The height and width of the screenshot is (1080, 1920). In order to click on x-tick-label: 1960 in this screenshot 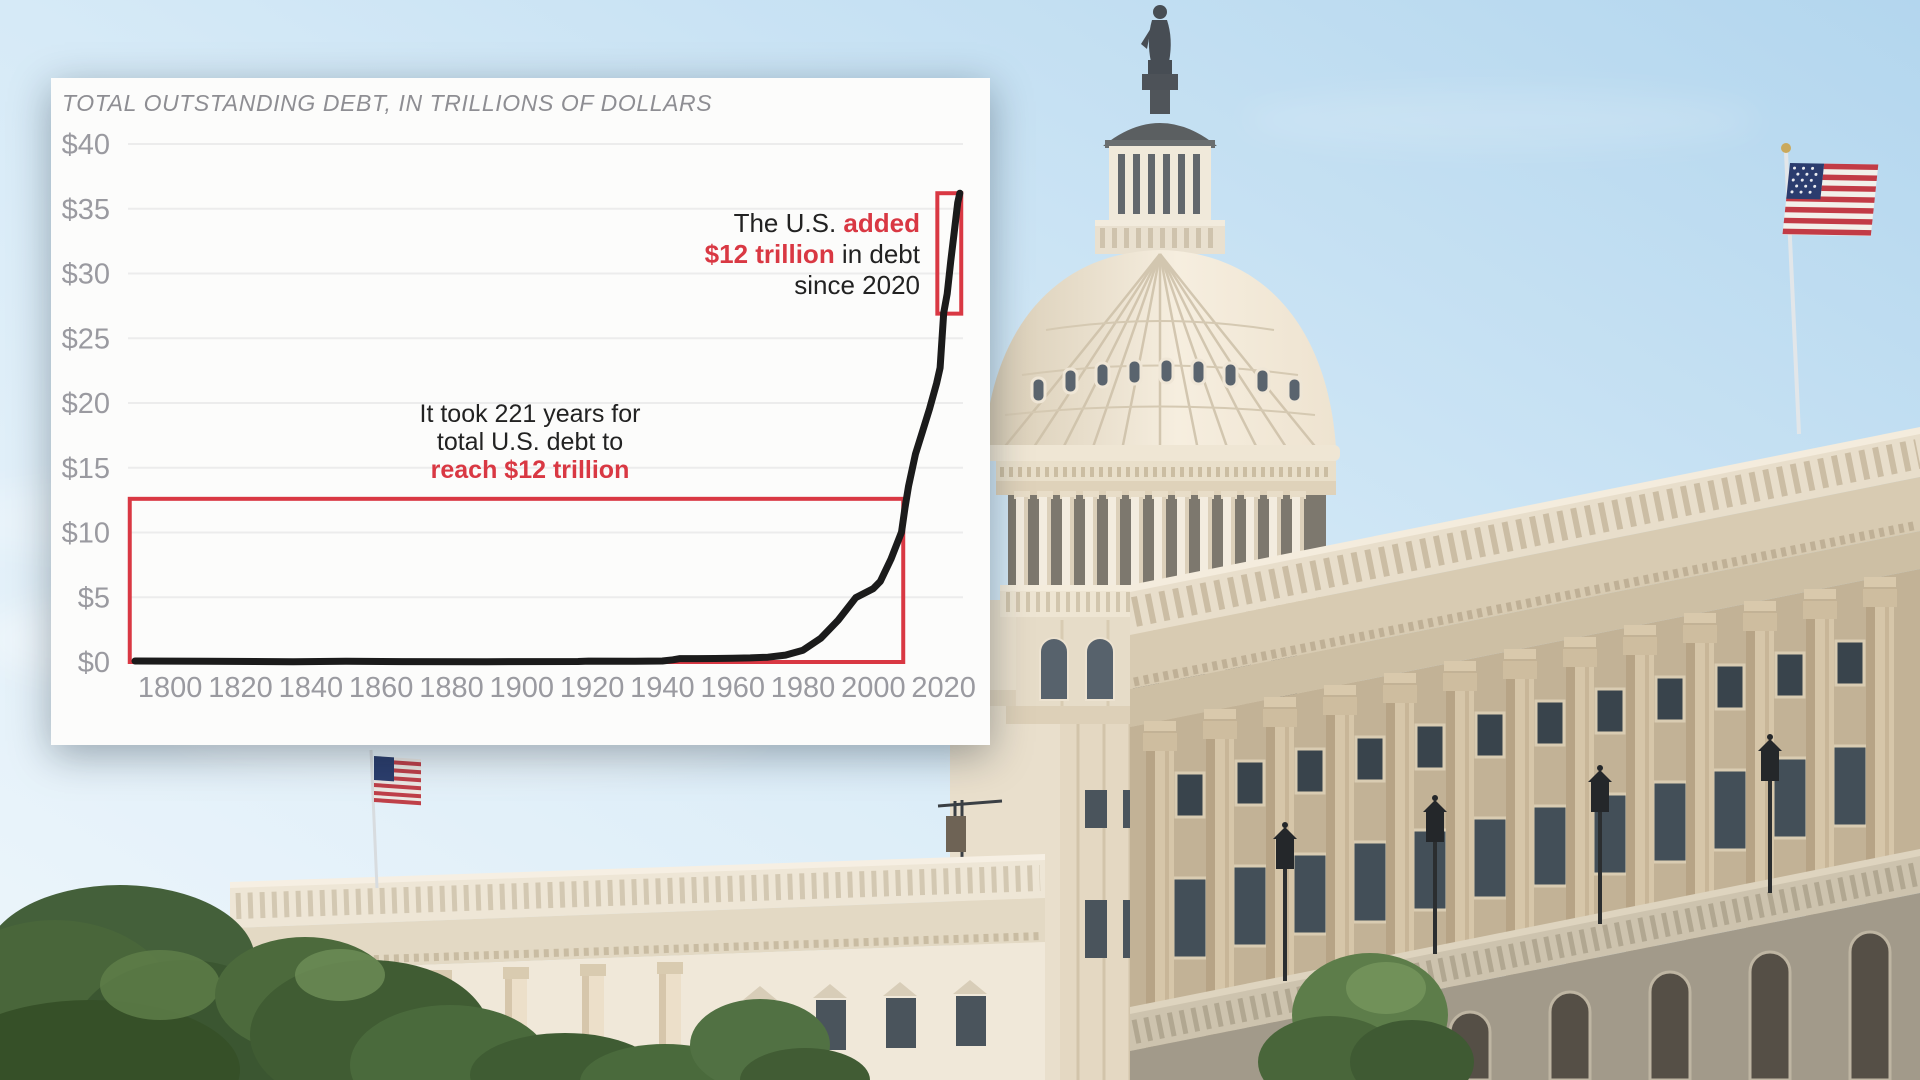, I will do `click(732, 688)`.